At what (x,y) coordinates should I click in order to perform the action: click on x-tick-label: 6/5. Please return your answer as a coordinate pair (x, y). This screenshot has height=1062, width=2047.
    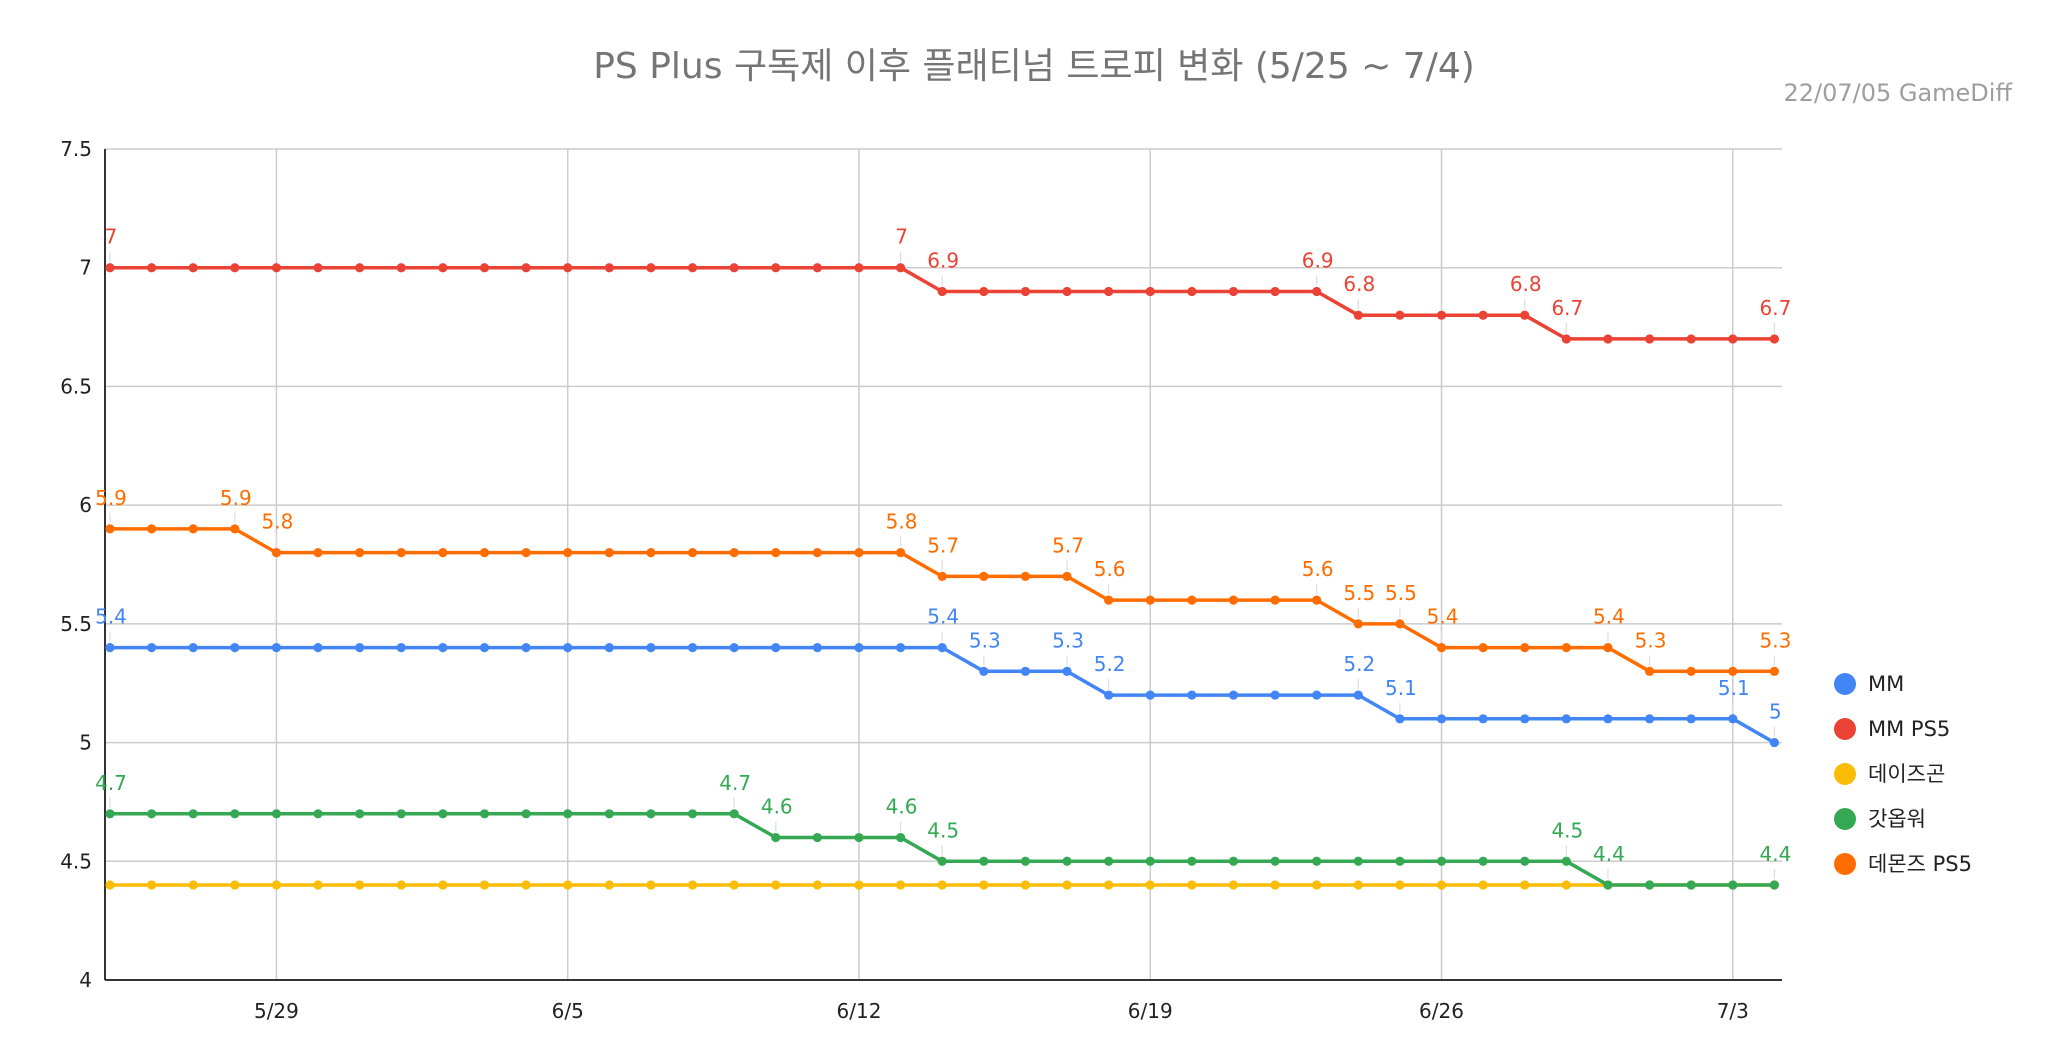
    Looking at the image, I should click on (568, 1011).